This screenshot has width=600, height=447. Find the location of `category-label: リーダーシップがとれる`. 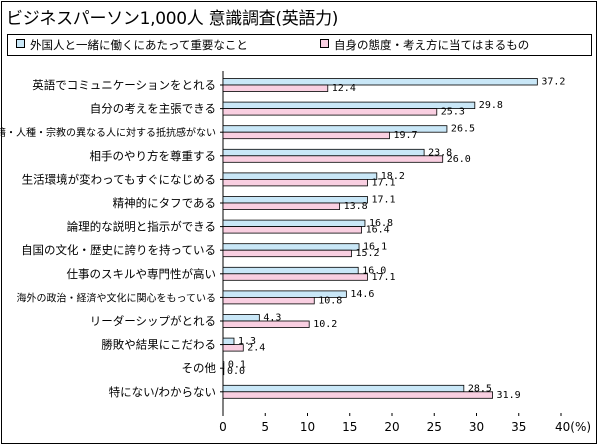

category-label: リーダーシップがとれる is located at coordinates (153, 321).